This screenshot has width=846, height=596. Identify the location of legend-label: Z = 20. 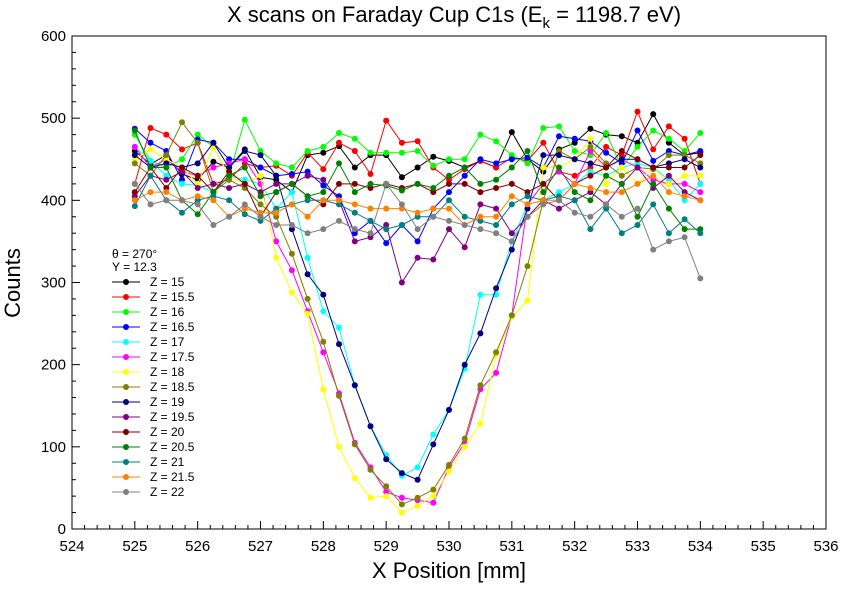
(167, 432).